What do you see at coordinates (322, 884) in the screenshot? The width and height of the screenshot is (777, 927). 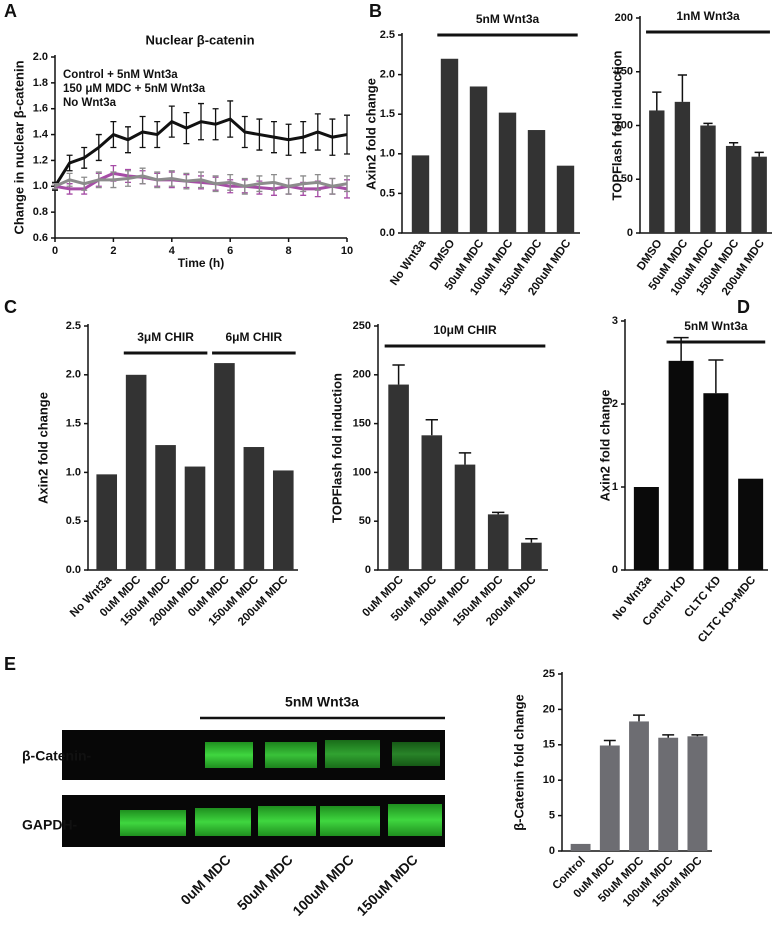 I see `lane-label: 100uM MDC` at bounding box center [322, 884].